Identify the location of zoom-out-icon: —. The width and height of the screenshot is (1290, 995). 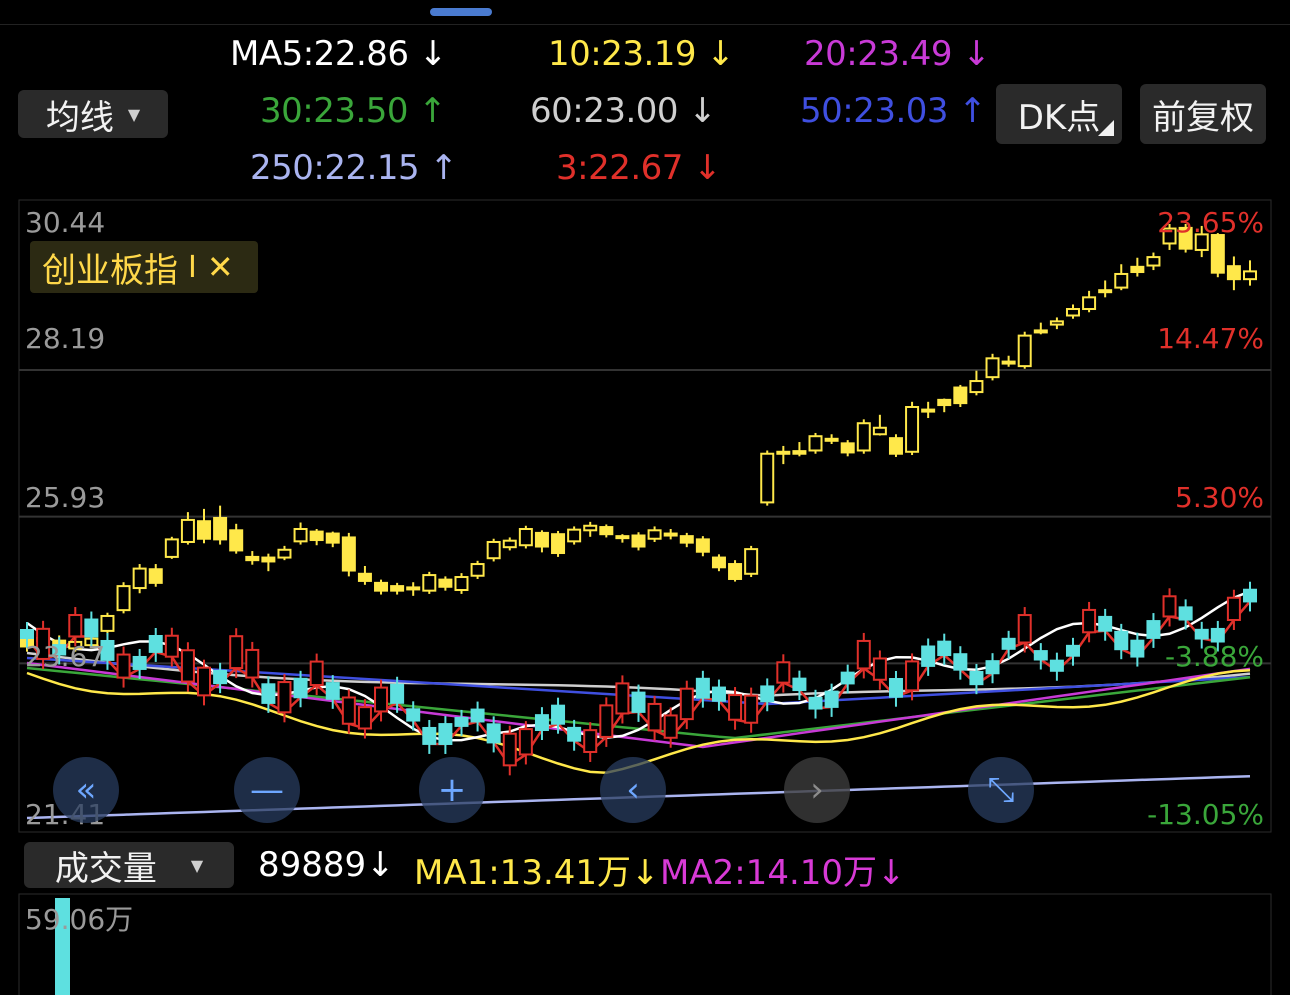
(267, 790).